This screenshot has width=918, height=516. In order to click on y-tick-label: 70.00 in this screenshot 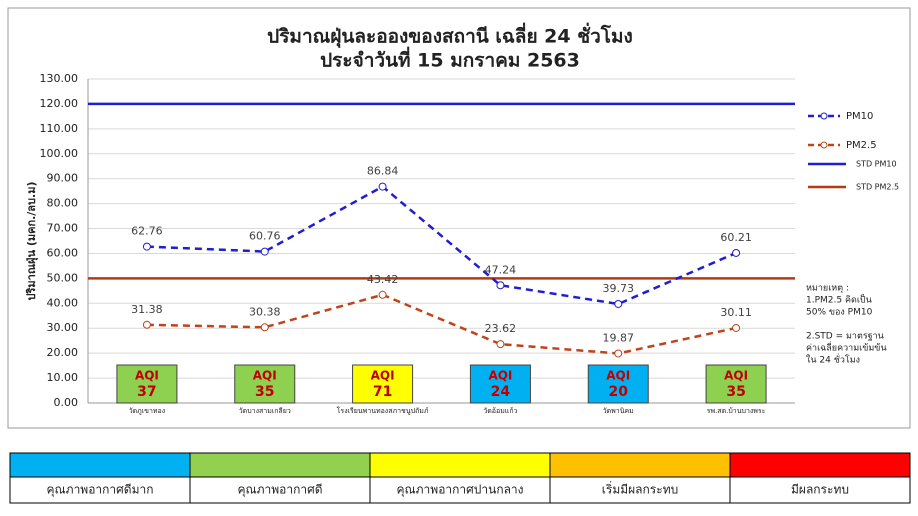, I will do `click(63, 228)`.